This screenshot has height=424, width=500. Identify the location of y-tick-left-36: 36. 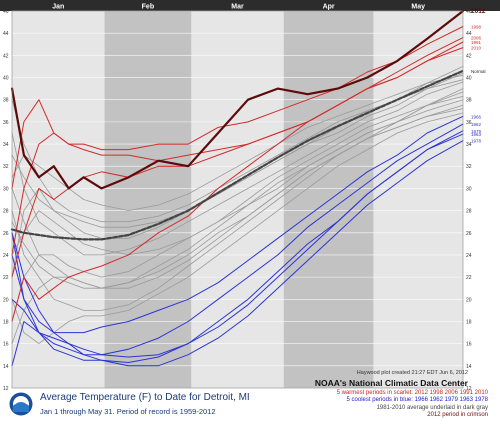
(6, 123).